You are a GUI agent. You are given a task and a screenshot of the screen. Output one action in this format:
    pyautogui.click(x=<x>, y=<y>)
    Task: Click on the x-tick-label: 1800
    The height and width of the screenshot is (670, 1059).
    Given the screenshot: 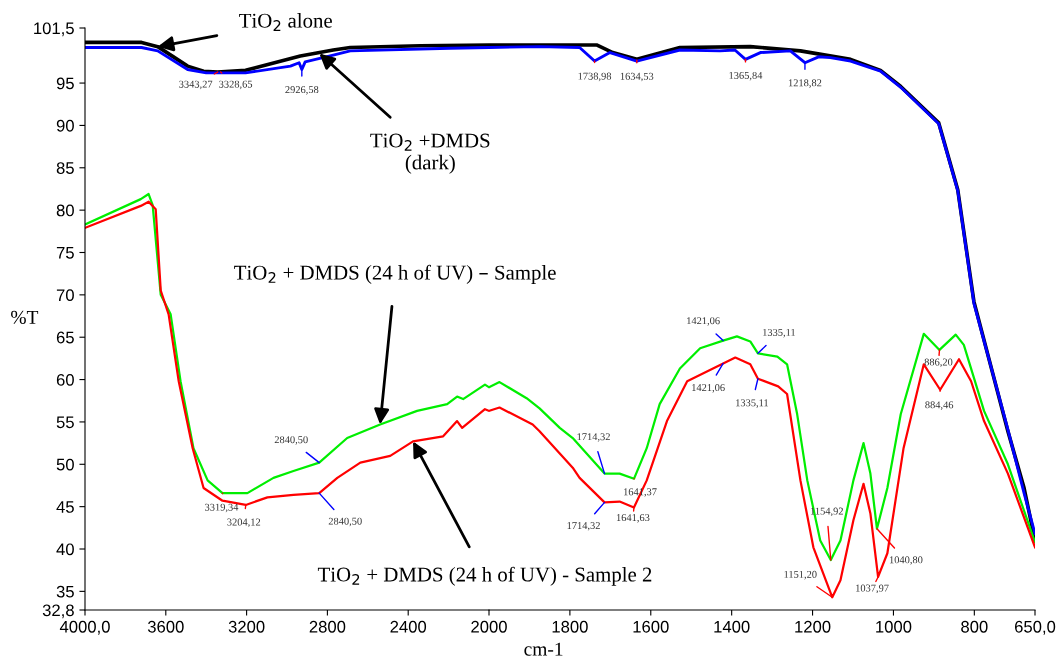 What is the action you would take?
    pyautogui.click(x=570, y=626)
    